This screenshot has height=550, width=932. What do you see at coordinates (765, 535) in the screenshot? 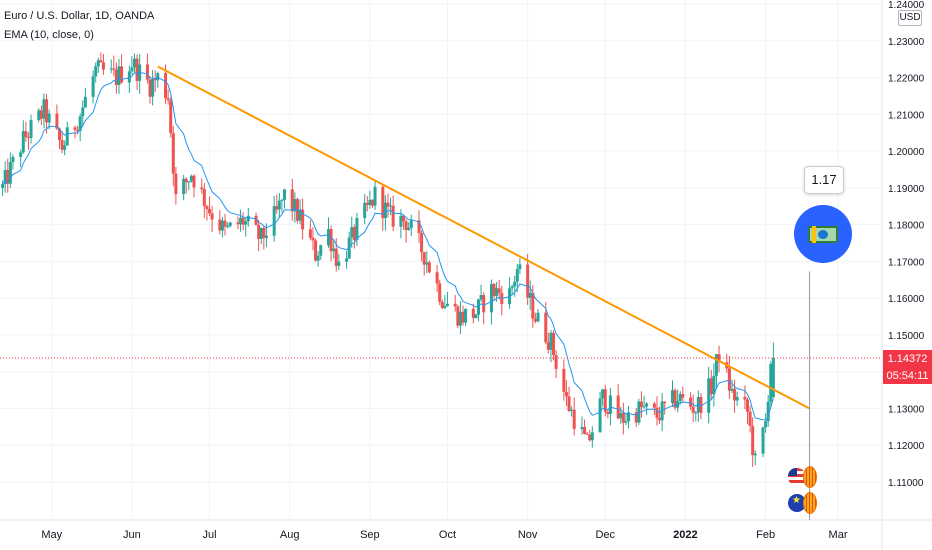
I see `time-tick-label: Feb` at bounding box center [765, 535].